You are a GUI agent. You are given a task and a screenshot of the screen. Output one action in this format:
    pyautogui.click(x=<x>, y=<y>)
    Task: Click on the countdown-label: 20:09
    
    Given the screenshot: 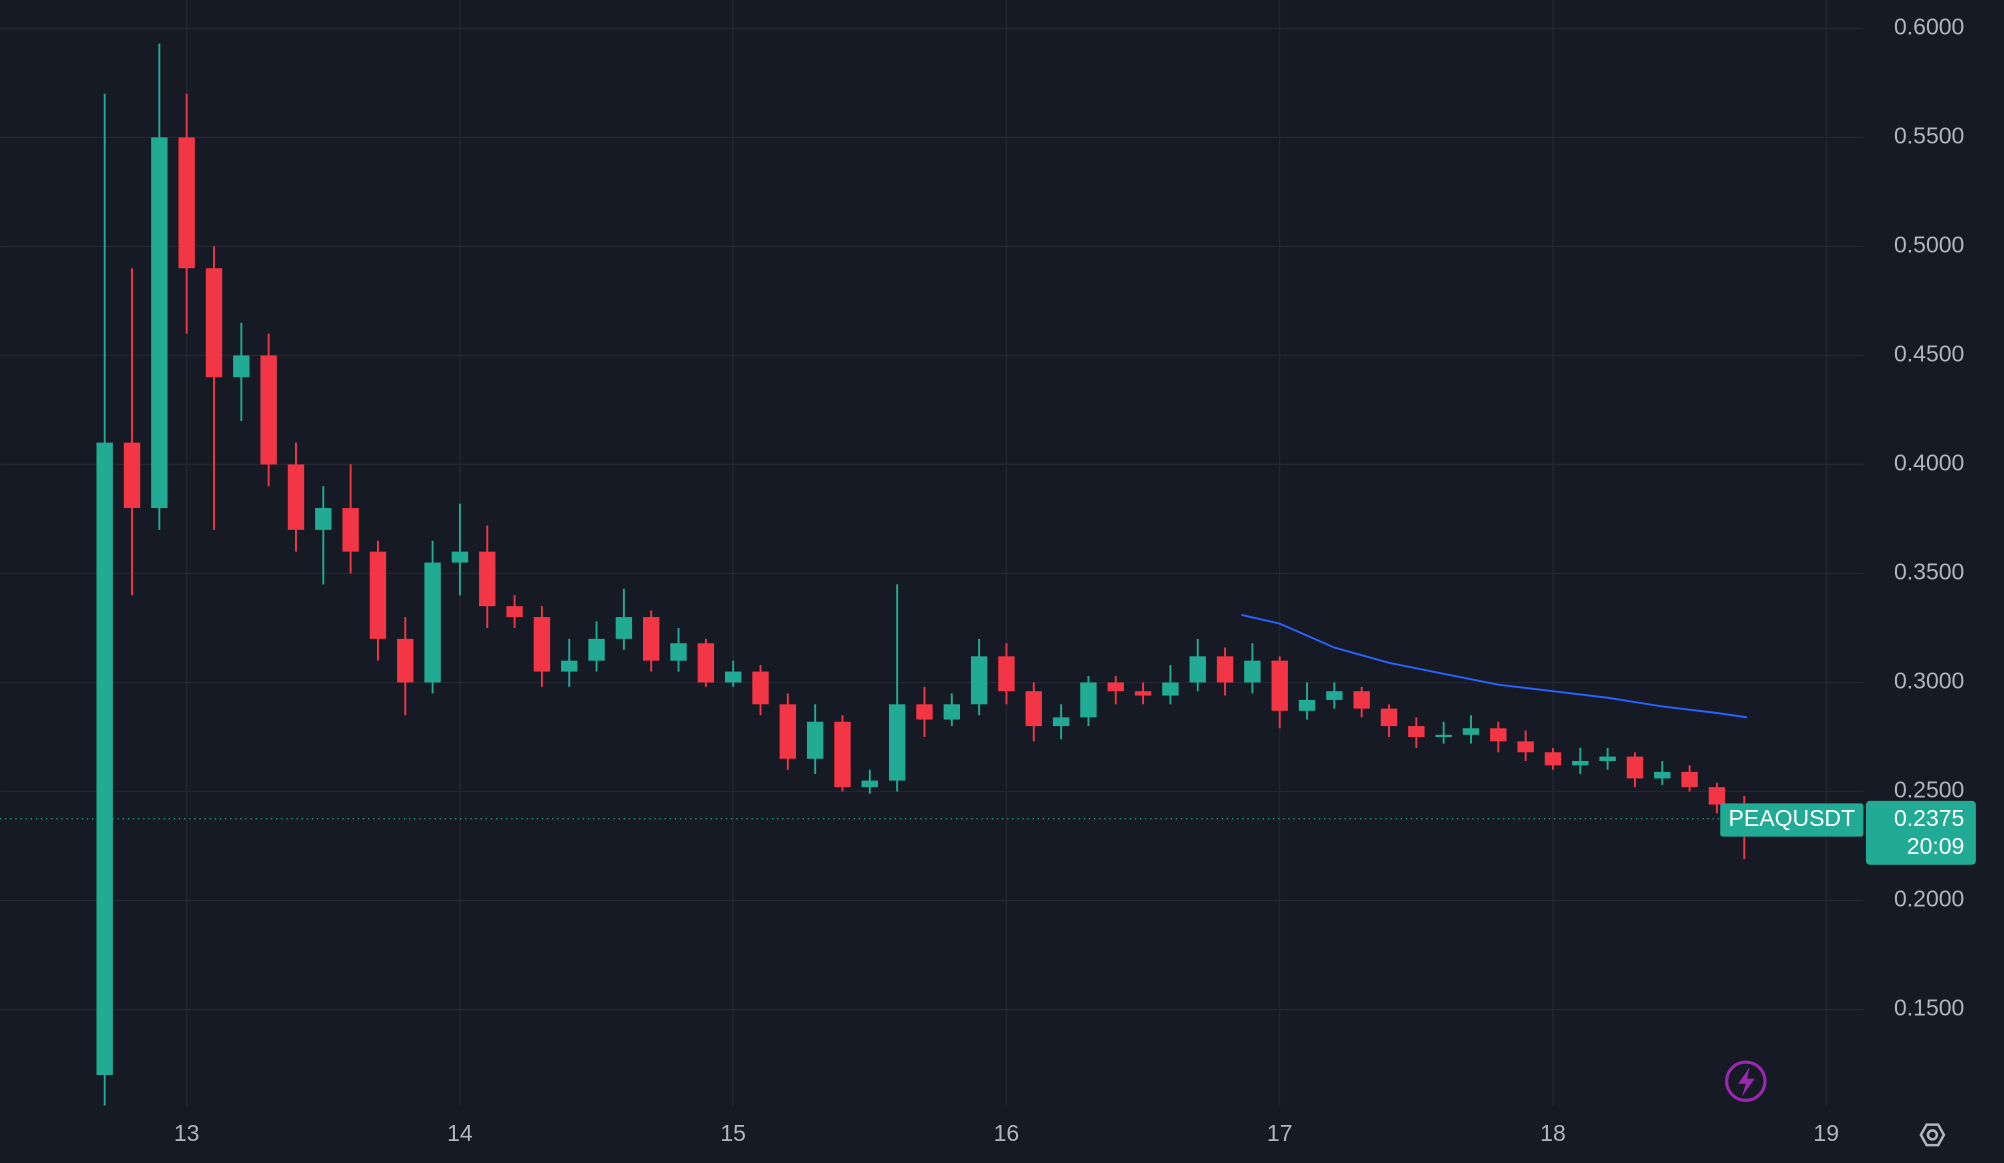 What is the action you would take?
    pyautogui.click(x=1936, y=846)
    